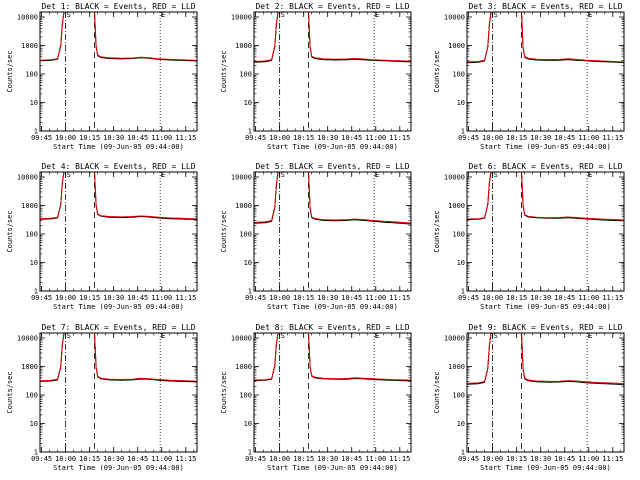 This screenshot has width=640, height=480. What do you see at coordinates (303, 138) in the screenshot?
I see `x-tick-label: 10:15` at bounding box center [303, 138].